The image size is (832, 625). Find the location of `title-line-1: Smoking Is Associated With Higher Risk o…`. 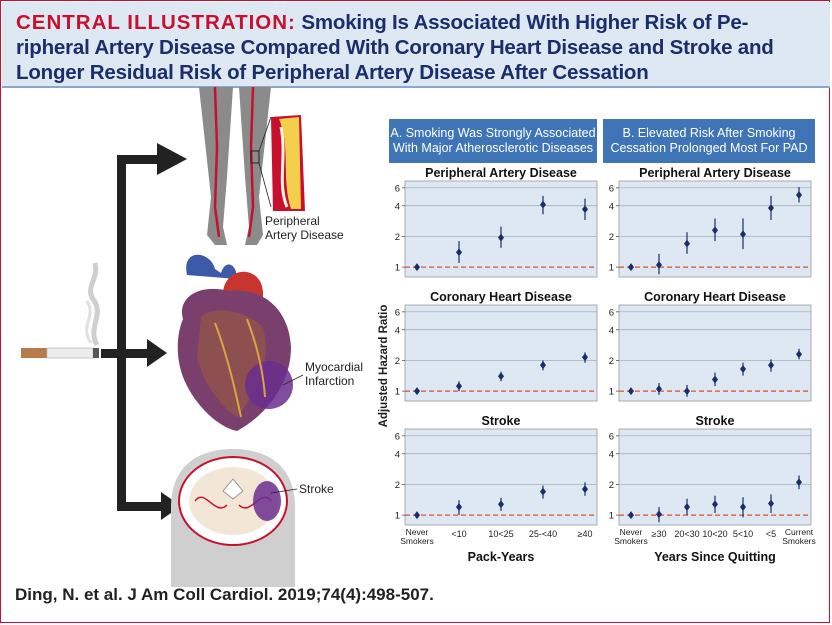

title-line-1: Smoking Is Associated With Higher Risk o… is located at coordinates (525, 22).